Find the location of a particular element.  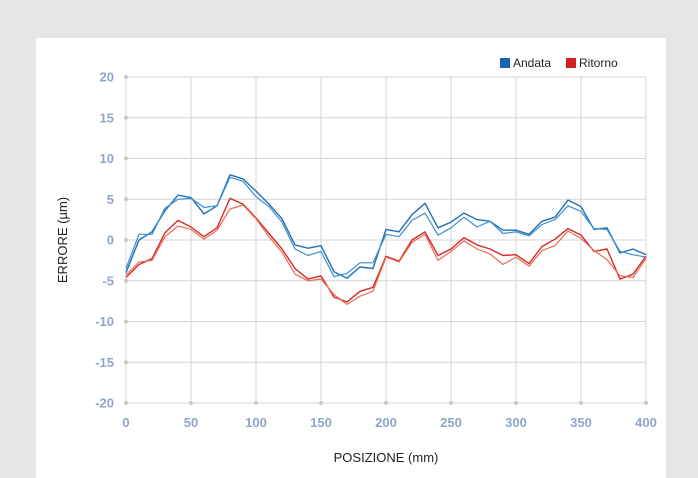

y-tick-label: 5 is located at coordinates (110, 199).